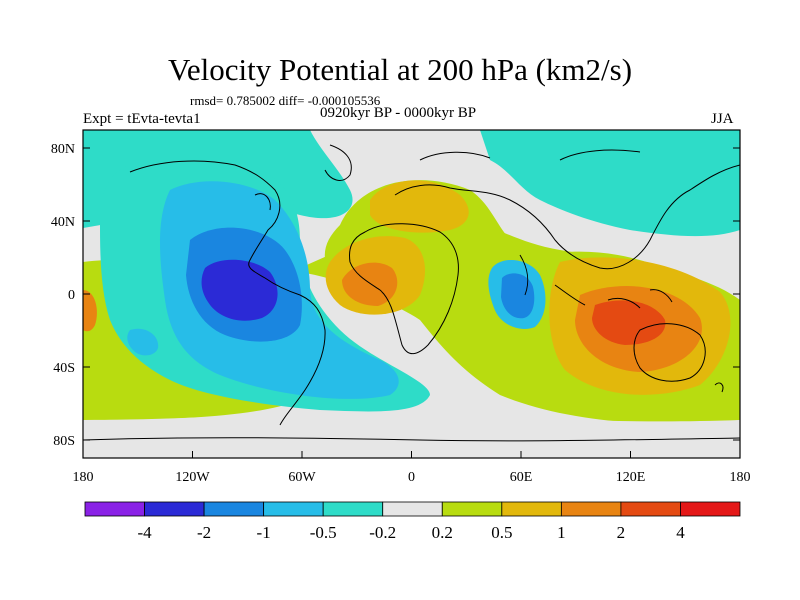 The width and height of the screenshot is (800, 600). What do you see at coordinates (264, 532) in the screenshot?
I see `colorbar-label: -1` at bounding box center [264, 532].